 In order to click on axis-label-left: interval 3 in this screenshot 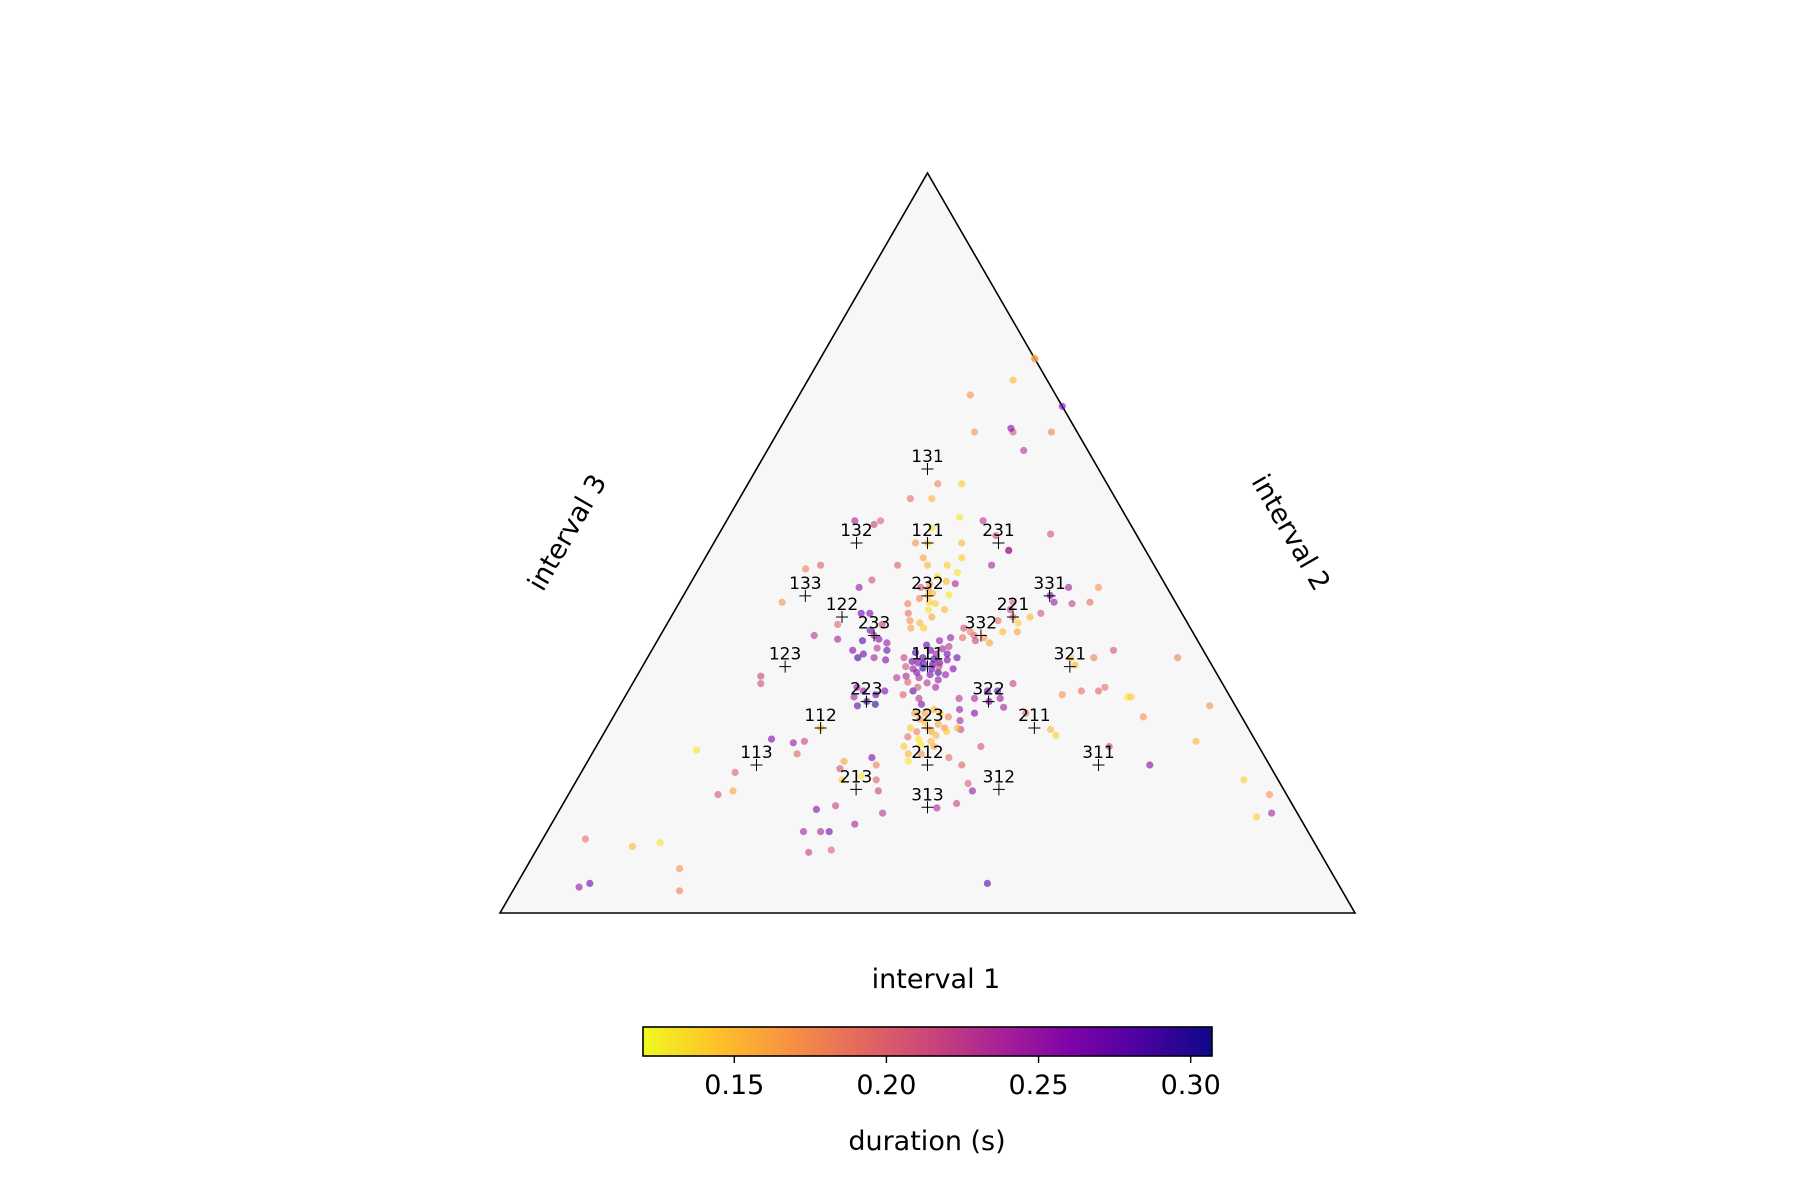, I will do `click(567, 532)`.